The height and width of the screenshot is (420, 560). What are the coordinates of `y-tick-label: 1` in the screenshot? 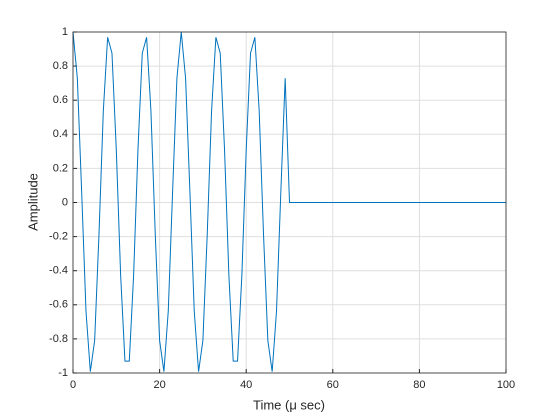 It's located at (65, 32).